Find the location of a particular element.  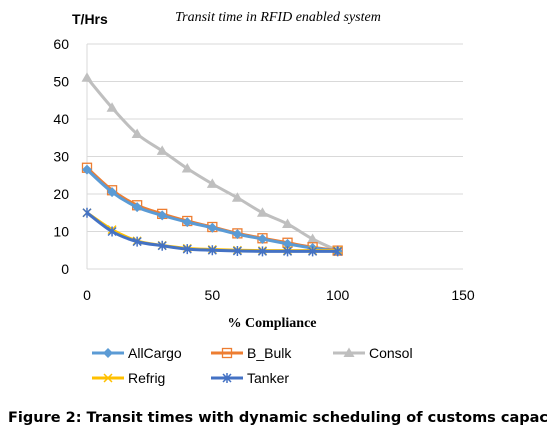

series-allcargo is located at coordinates (212, 210).